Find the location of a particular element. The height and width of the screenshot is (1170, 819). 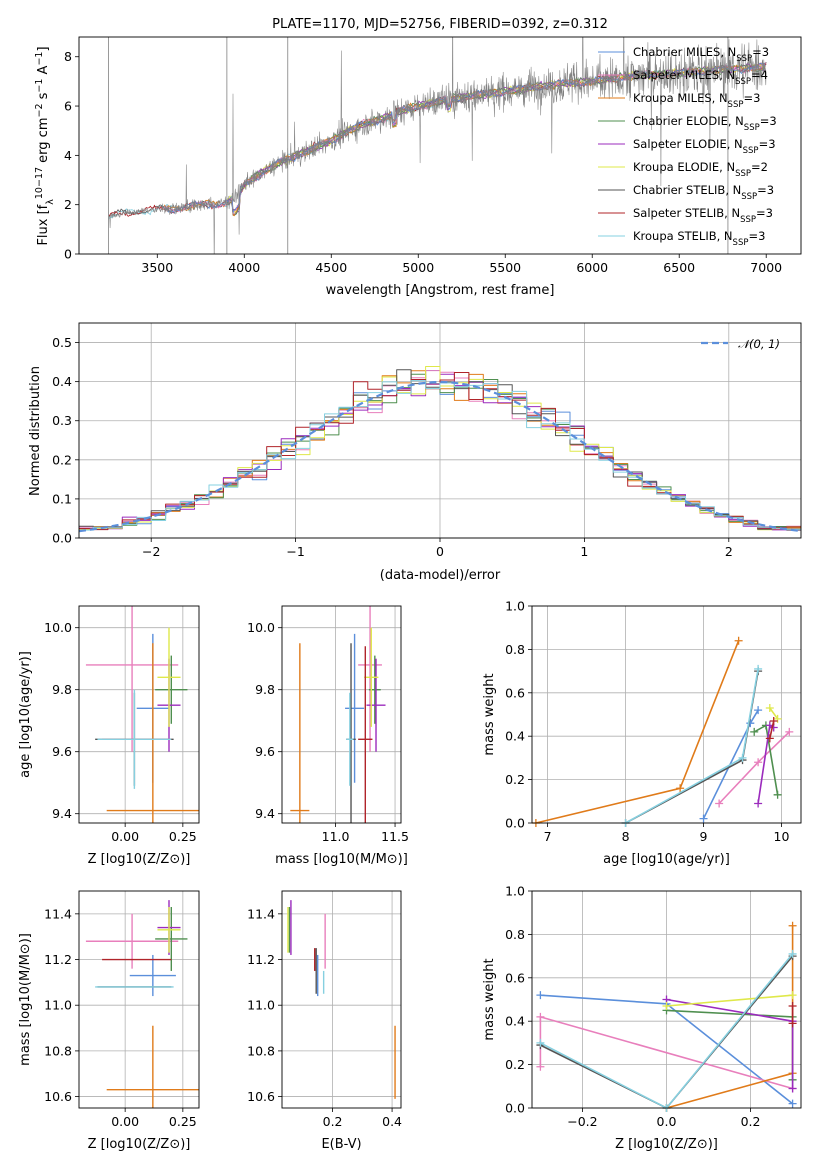

axes-age-vs-mass: 11.0 11.5 9.4 9.6 9.8 10.0 is located at coordinates (328, 725).